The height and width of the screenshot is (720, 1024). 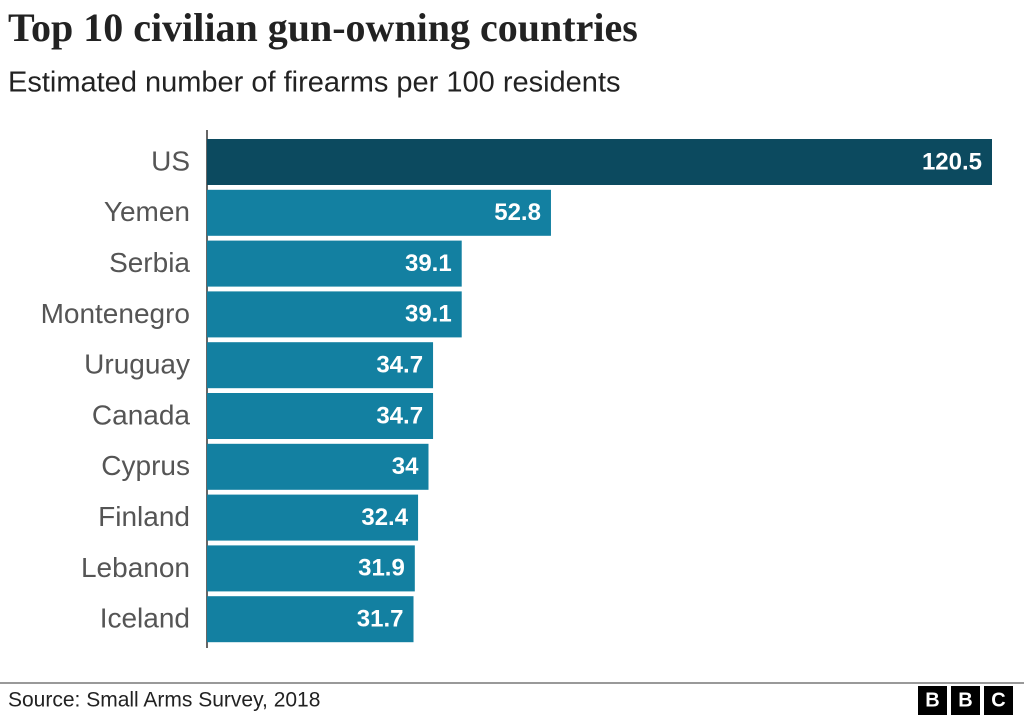 I want to click on value-label: 120.5, so click(x=952, y=161).